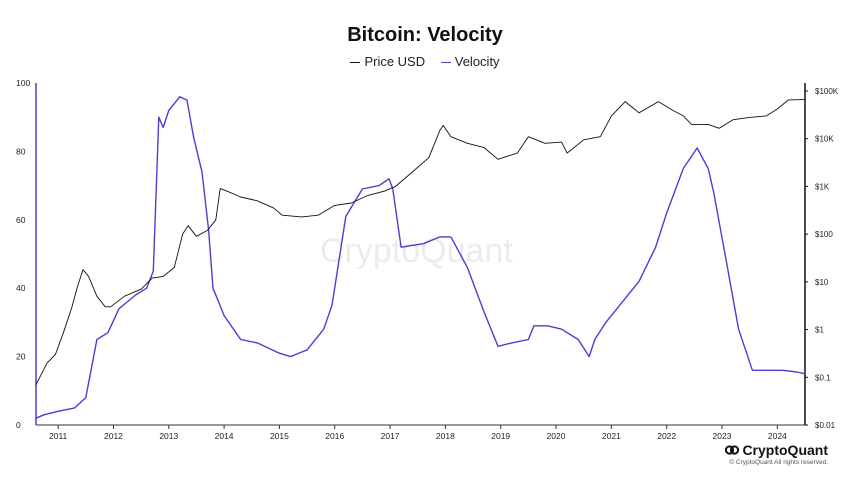 Image resolution: width=850 pixels, height=478 pixels. Describe the element at coordinates (334, 436) in the screenshot. I see `x-tick-label: 2016` at that location.